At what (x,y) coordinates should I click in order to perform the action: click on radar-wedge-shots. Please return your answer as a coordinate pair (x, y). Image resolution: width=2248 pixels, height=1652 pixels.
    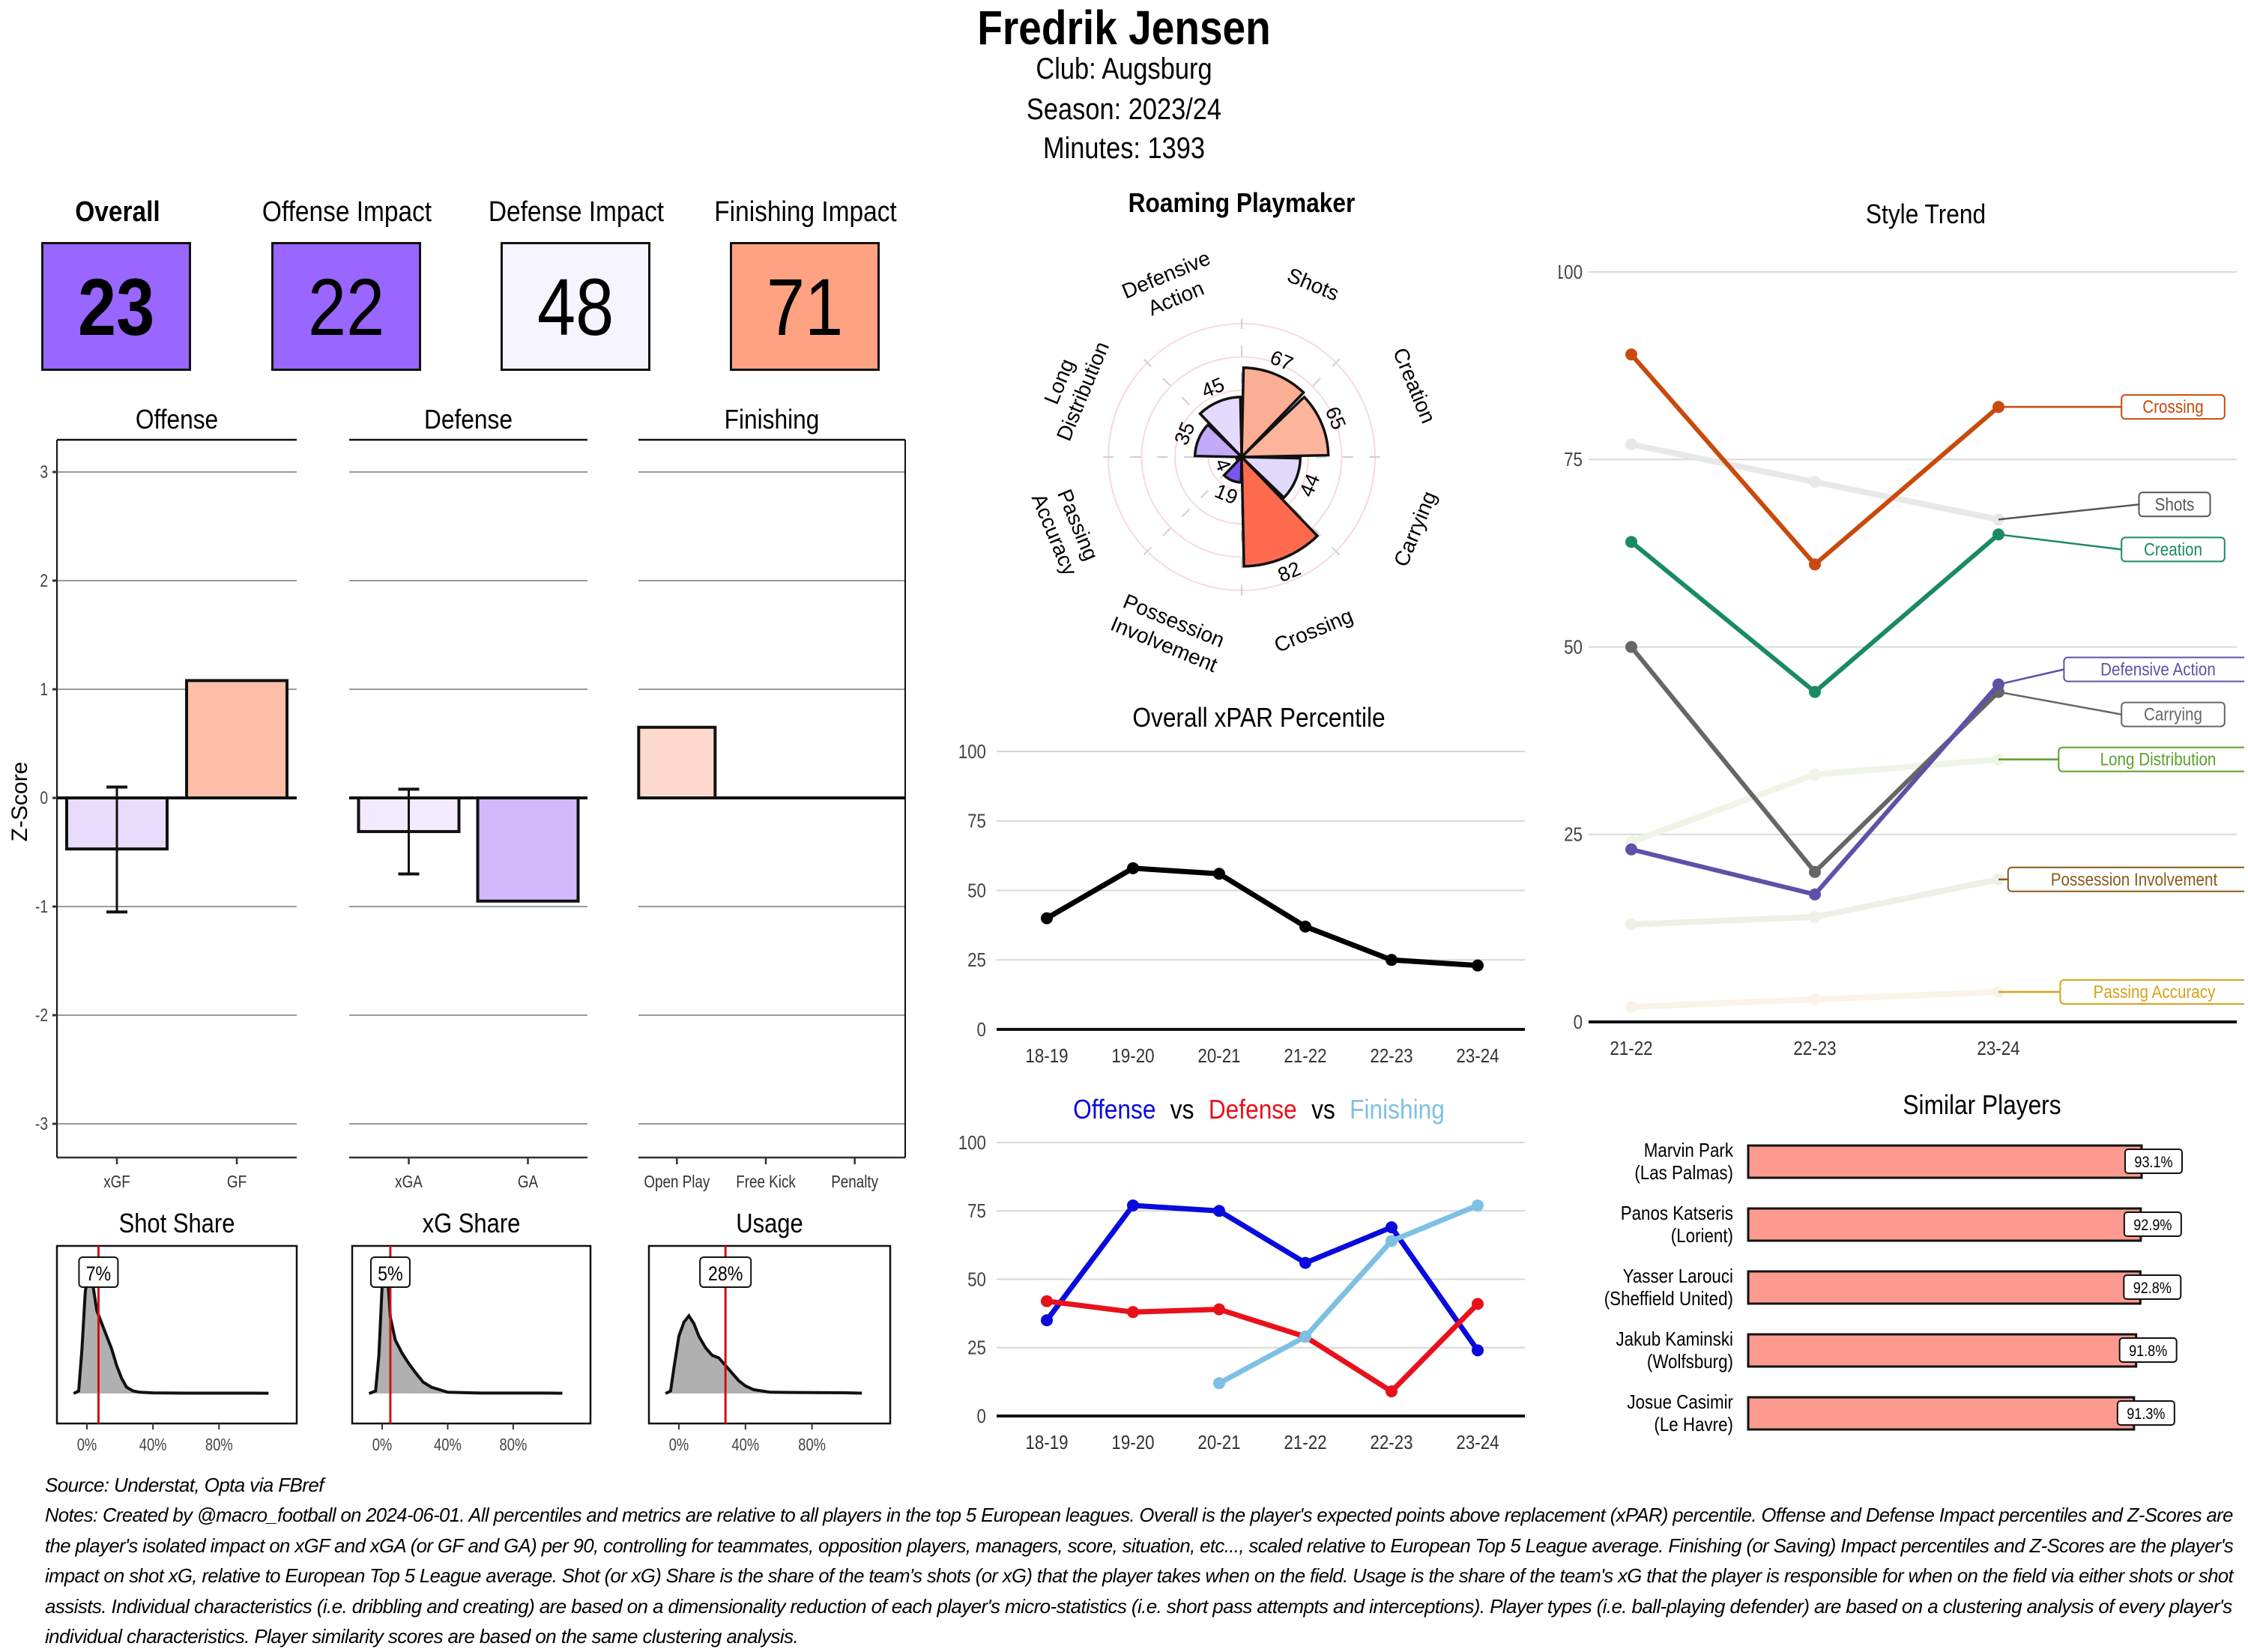
    Looking at the image, I should click on (1273, 413).